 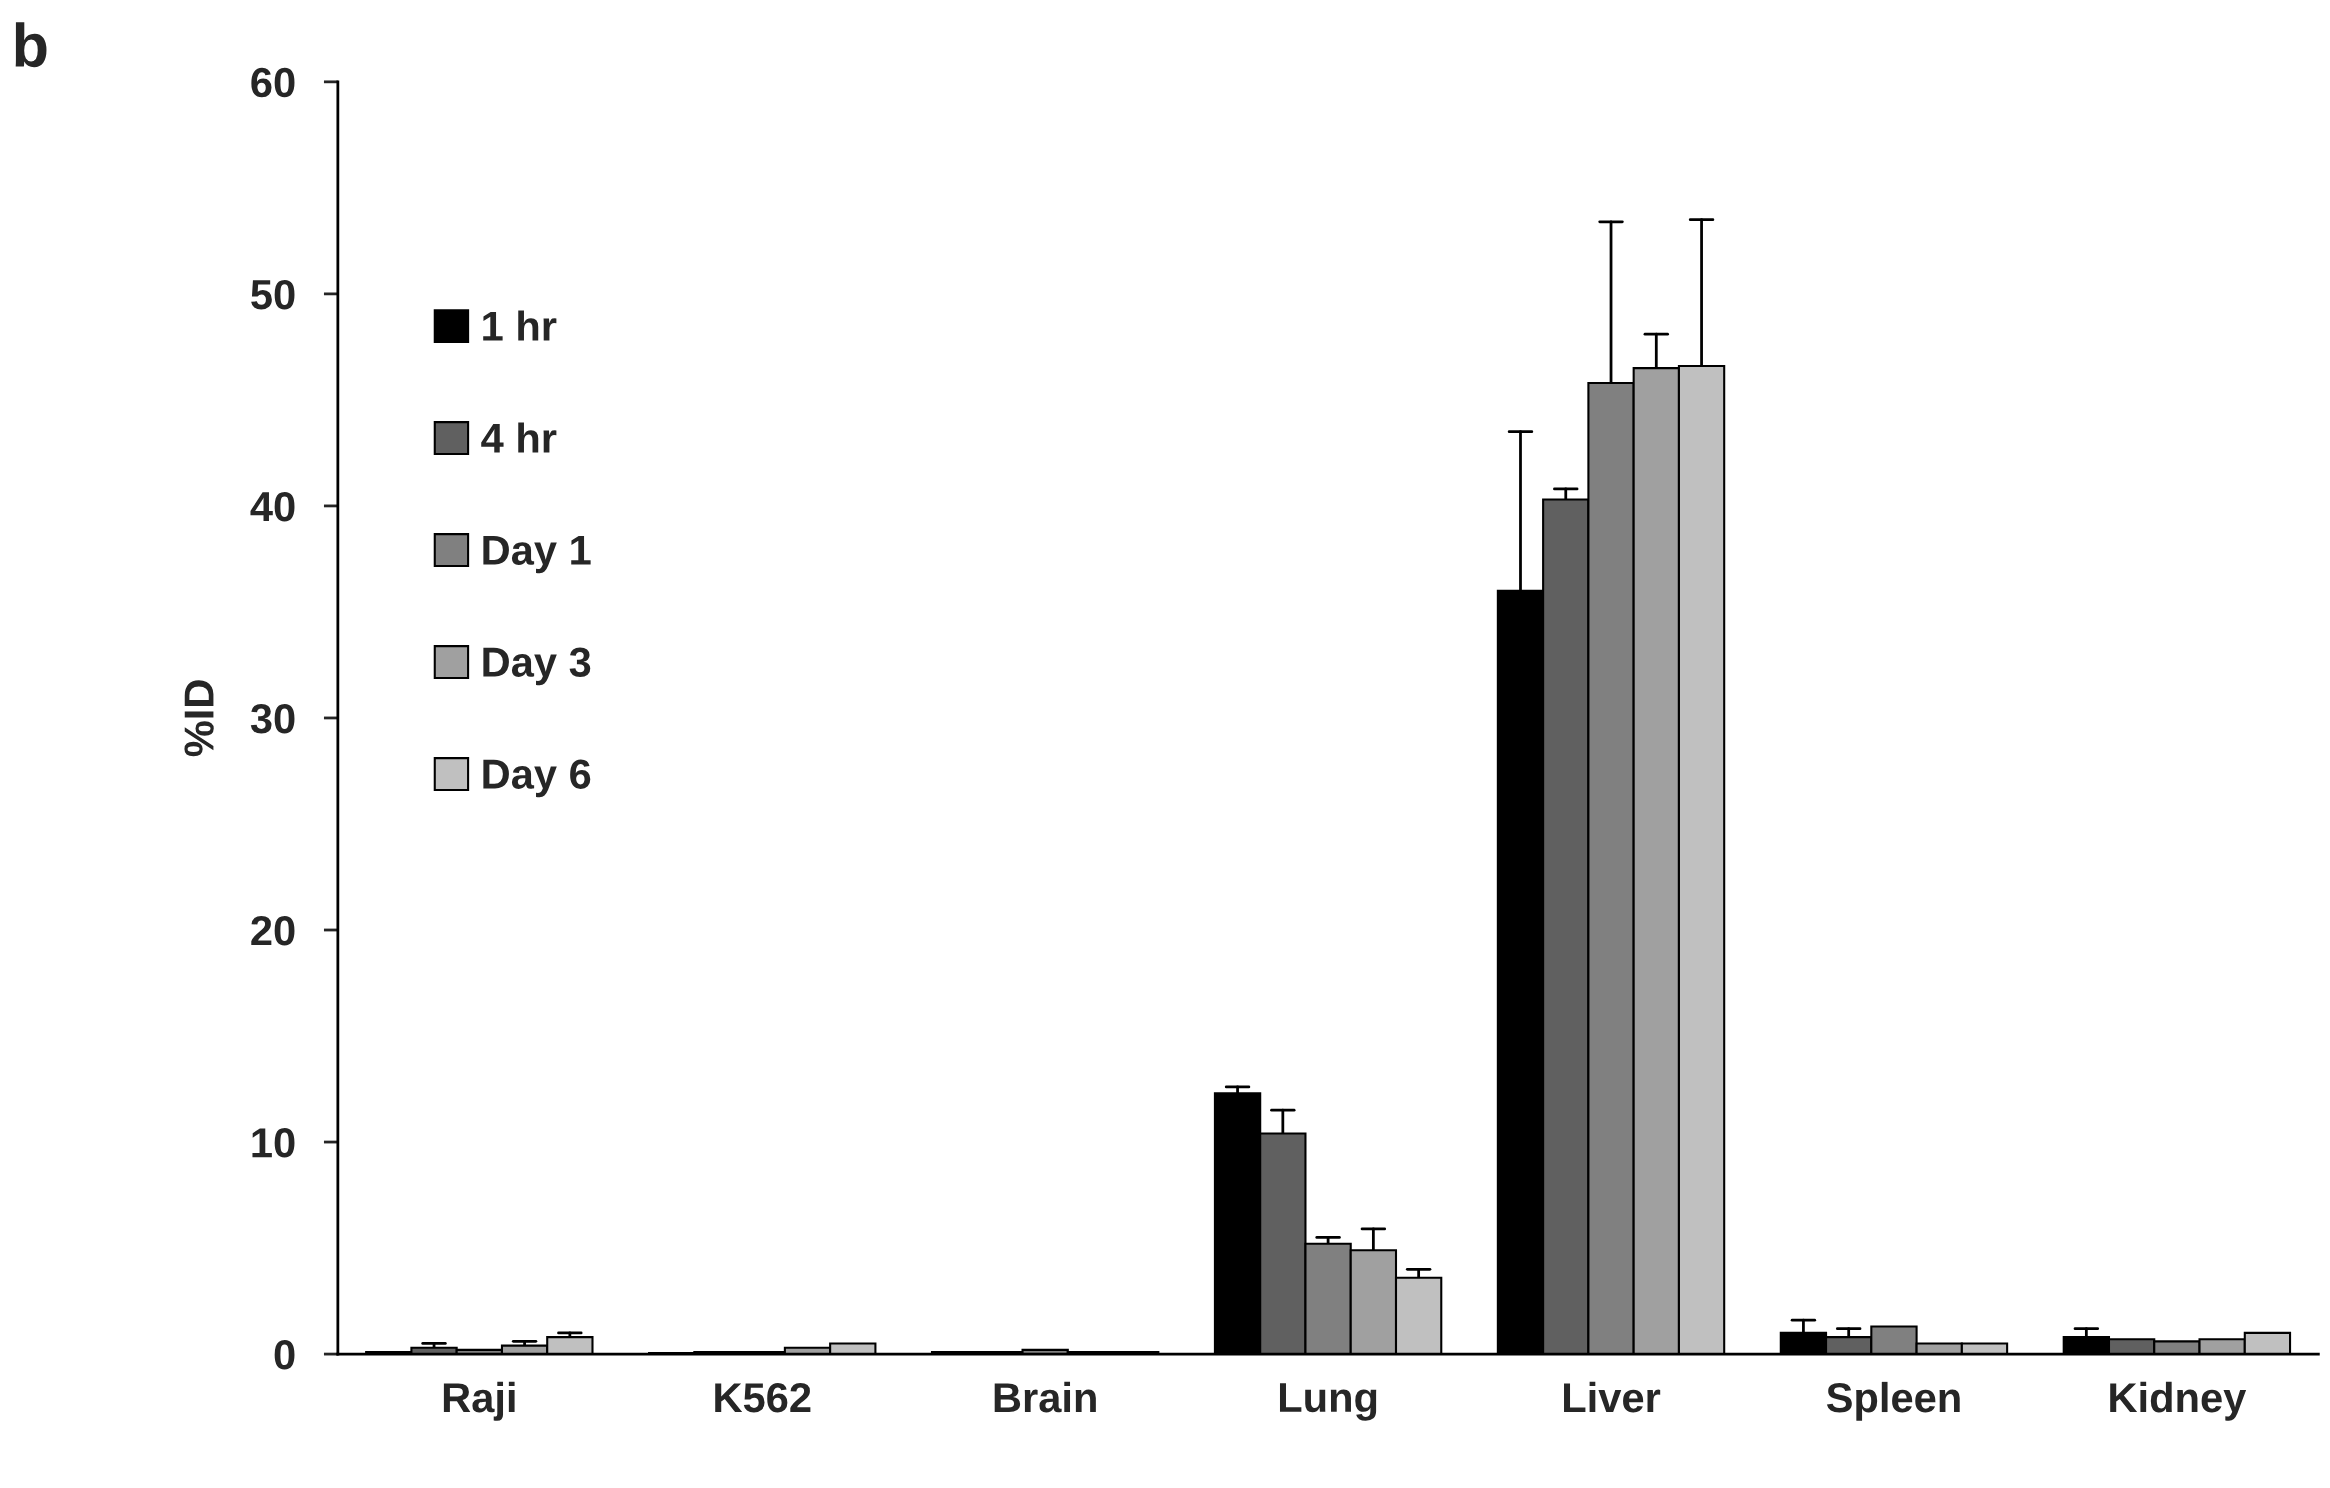 What do you see at coordinates (273, 931) in the screenshot?
I see `y-tick-label: 20` at bounding box center [273, 931].